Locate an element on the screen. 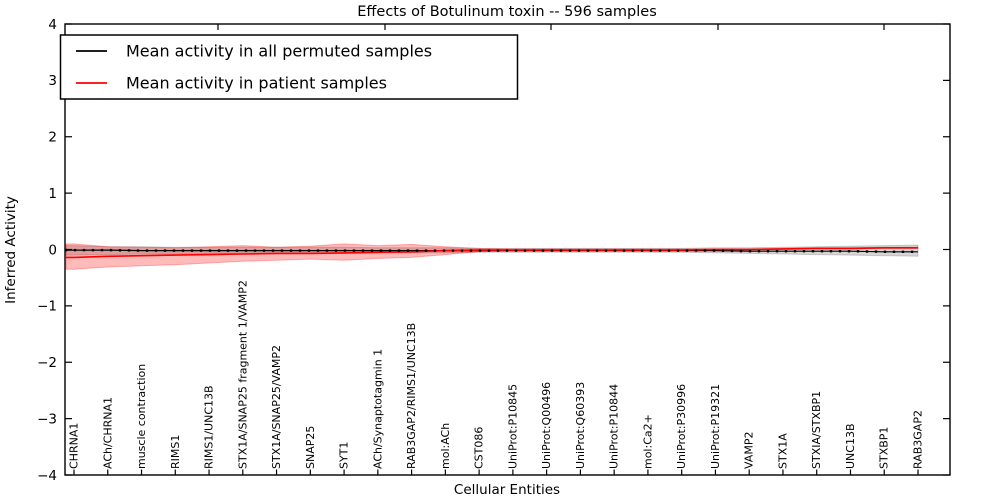 Image resolution: width=1000 pixels, height=500 pixels. x-tick-label: CST086 is located at coordinates (479, 448).